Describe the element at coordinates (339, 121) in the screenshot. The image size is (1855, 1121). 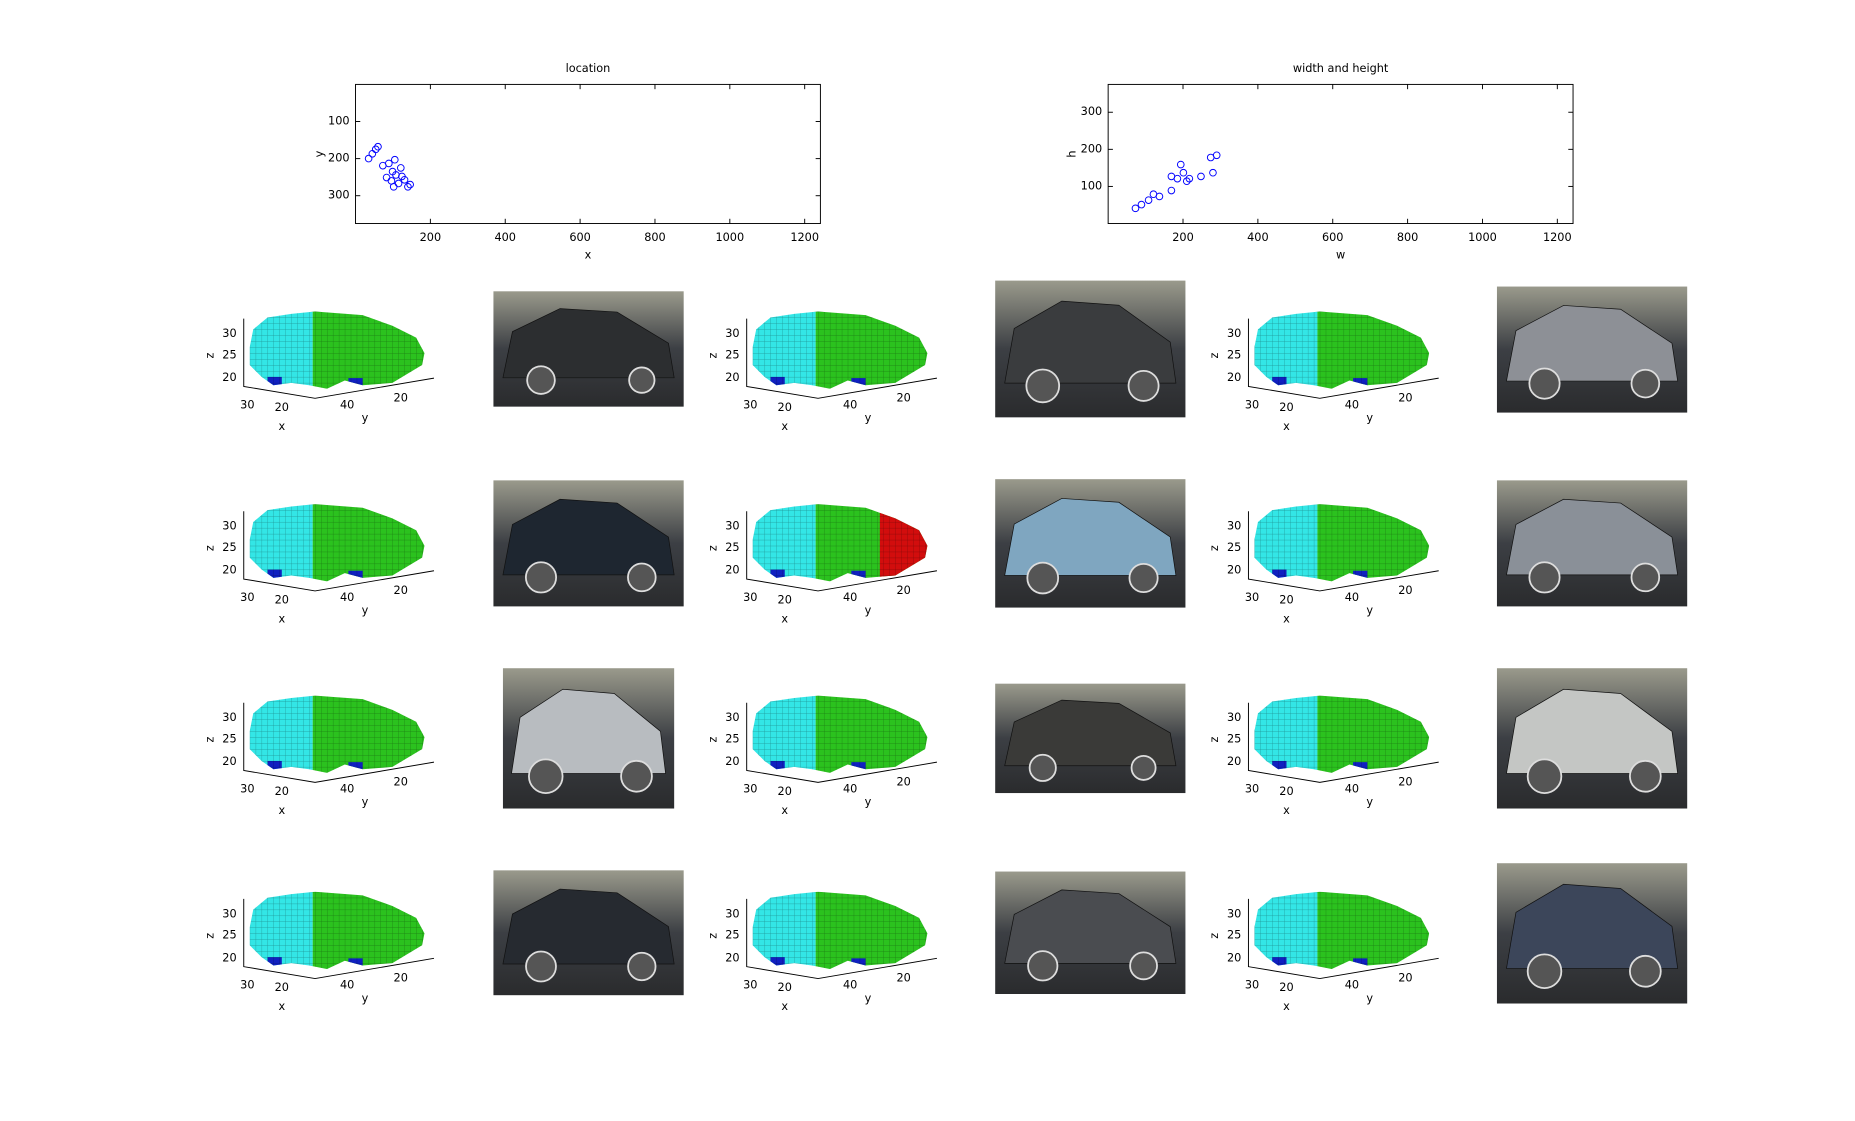
I see `y-tick-label: 100` at that location.